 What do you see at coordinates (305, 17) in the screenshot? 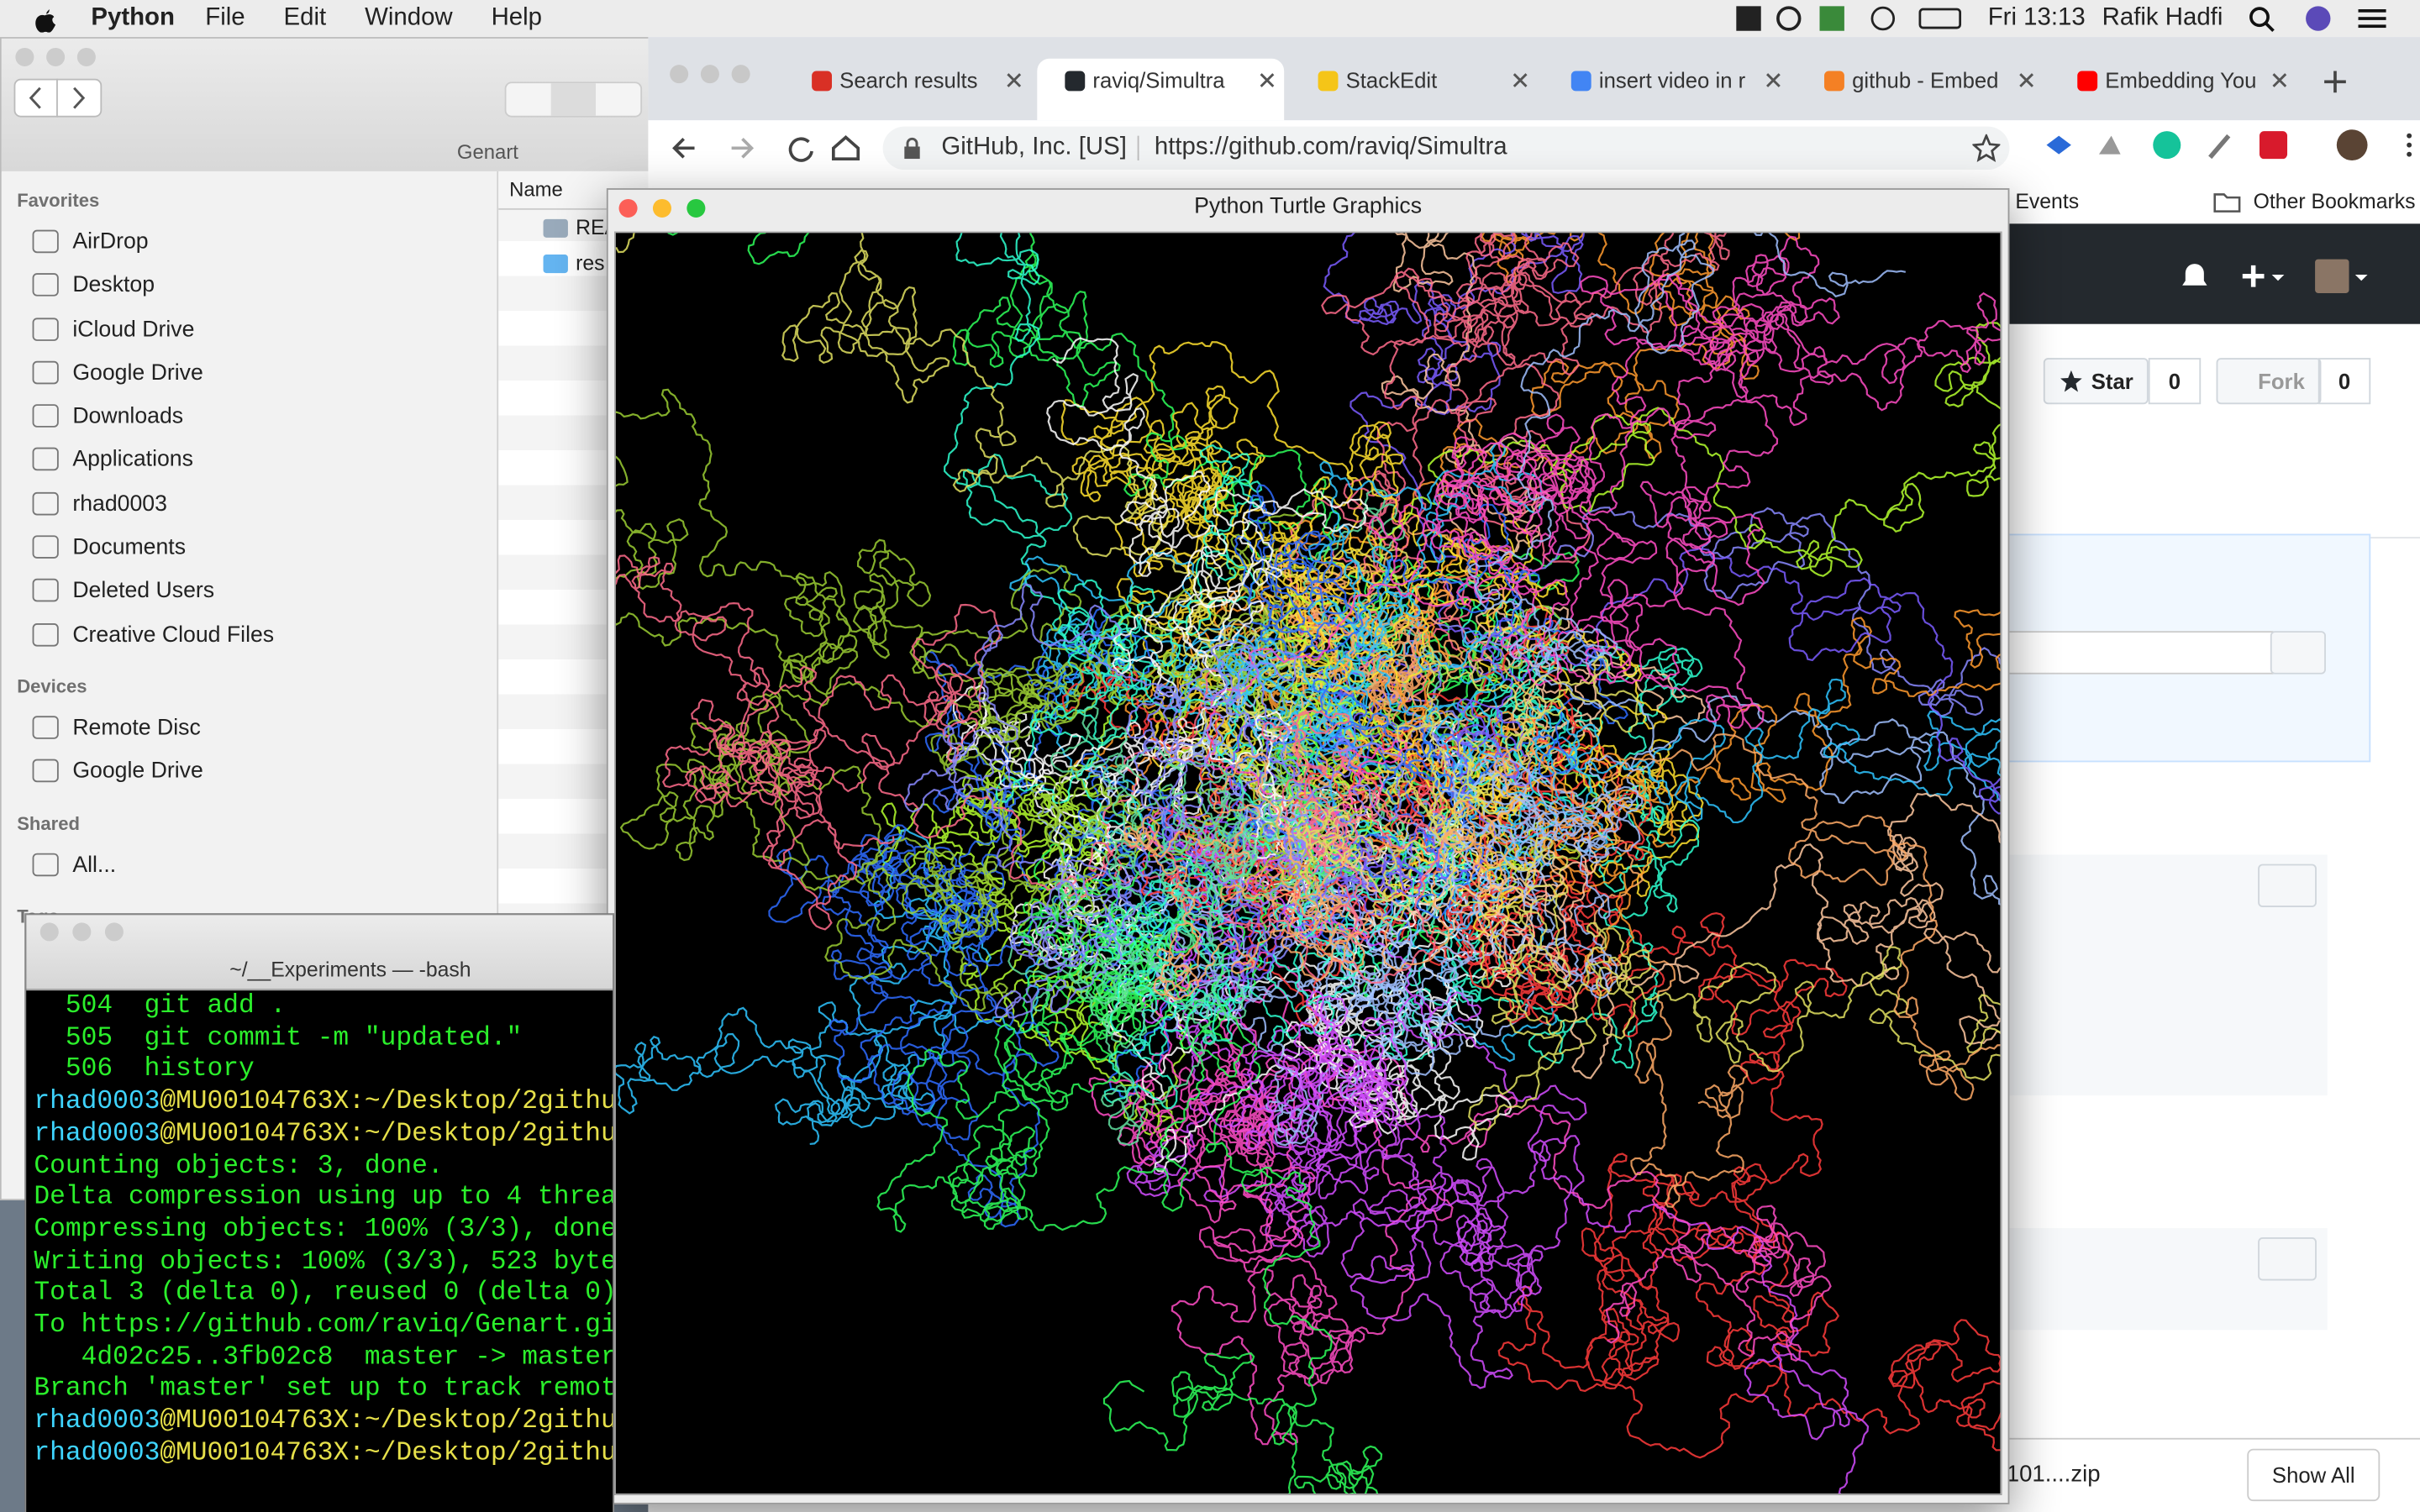
I see `menu-item: Edit` at bounding box center [305, 17].